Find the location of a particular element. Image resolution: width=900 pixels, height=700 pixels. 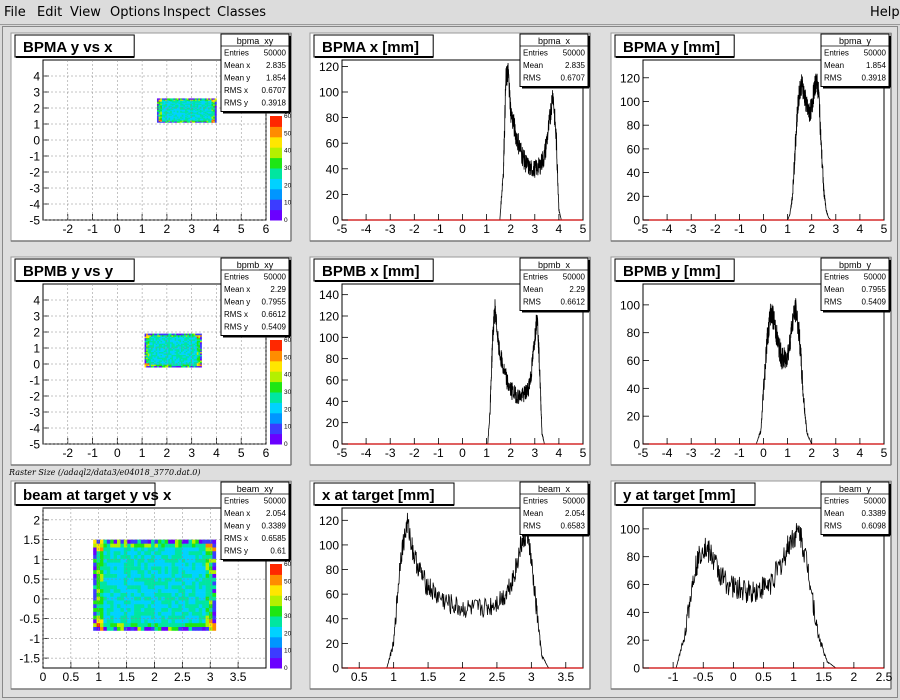

x-tick-label: 5 is located at coordinates (241, 453).